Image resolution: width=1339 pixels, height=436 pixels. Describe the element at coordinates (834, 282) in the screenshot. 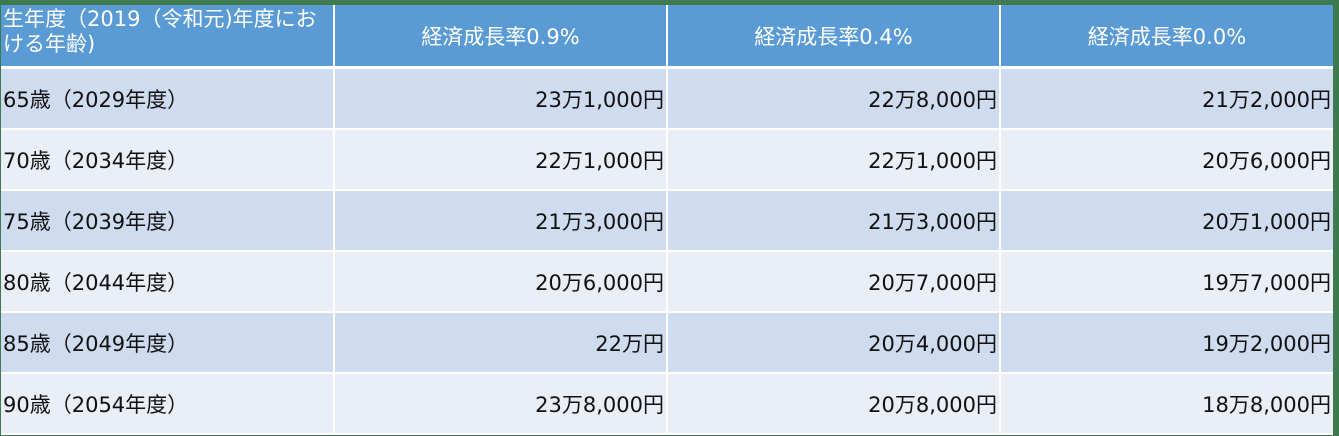

I see `cell-value: 20万7,000円` at that location.